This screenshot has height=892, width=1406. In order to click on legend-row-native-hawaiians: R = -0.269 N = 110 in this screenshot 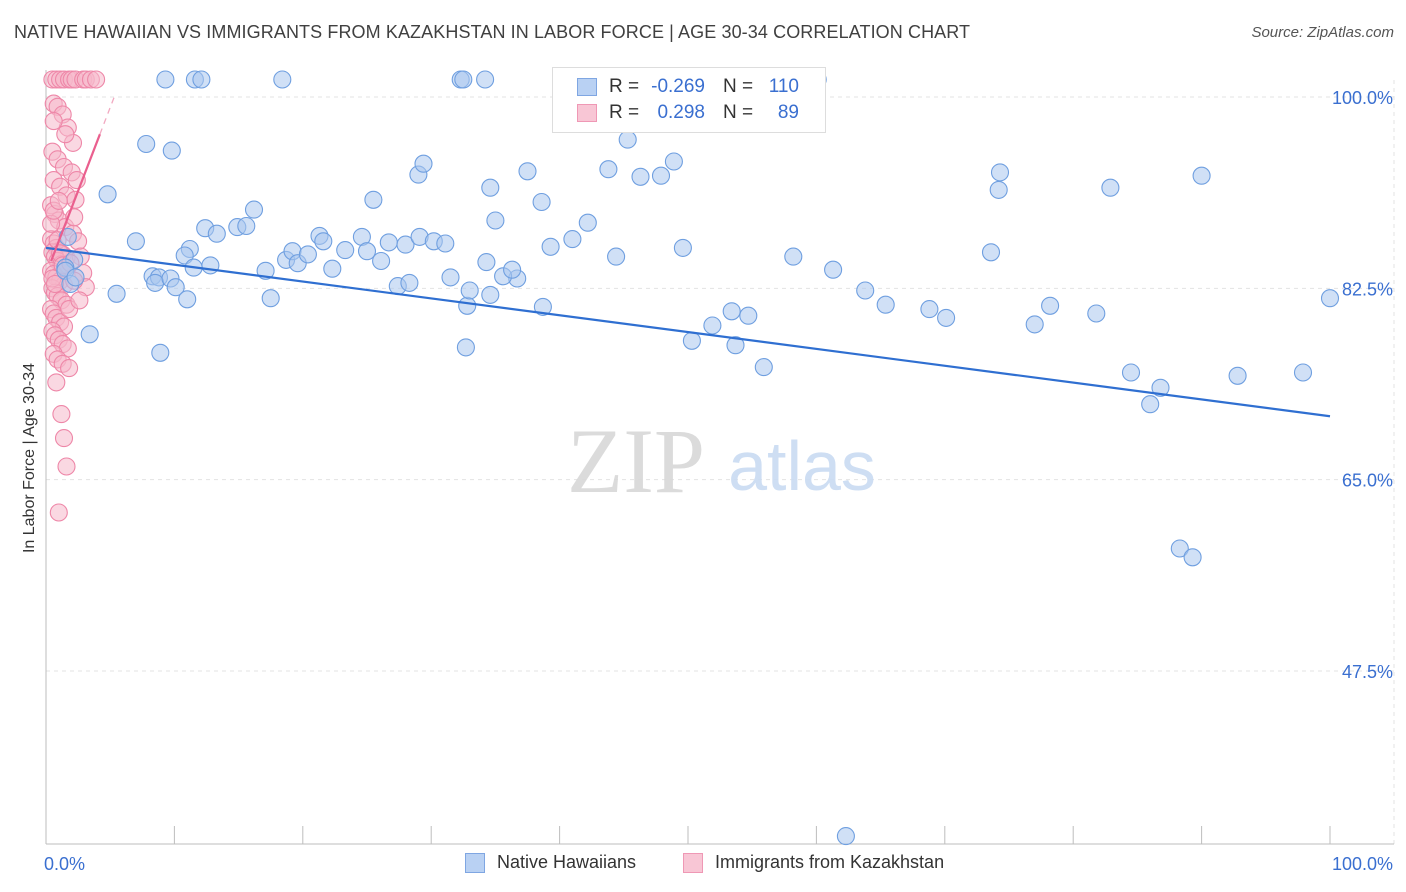, I will do `click(688, 87)`.